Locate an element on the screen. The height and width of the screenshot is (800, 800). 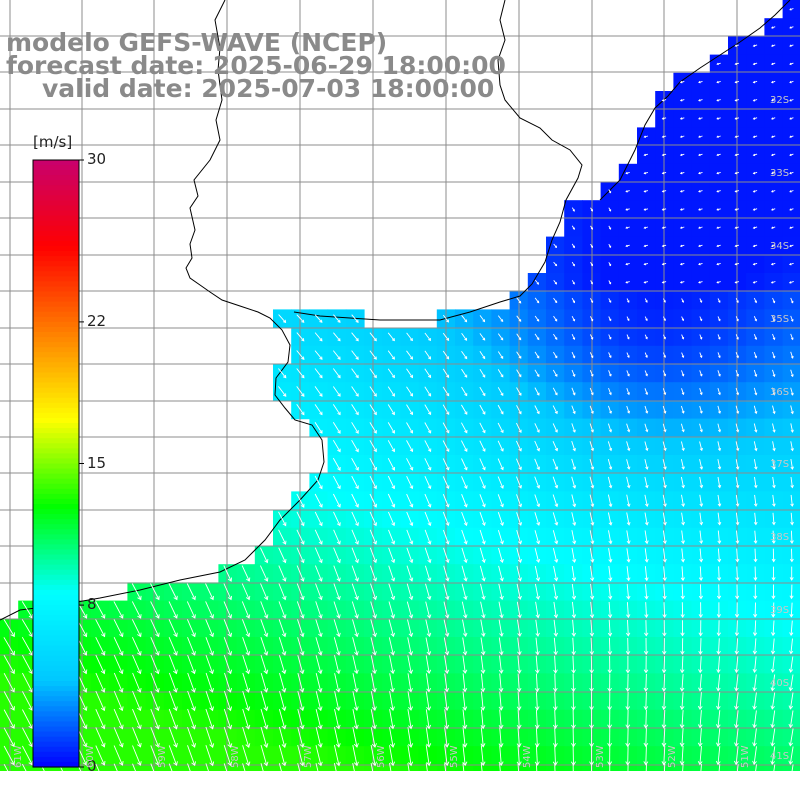
colorbar is located at coordinates (58, 463).